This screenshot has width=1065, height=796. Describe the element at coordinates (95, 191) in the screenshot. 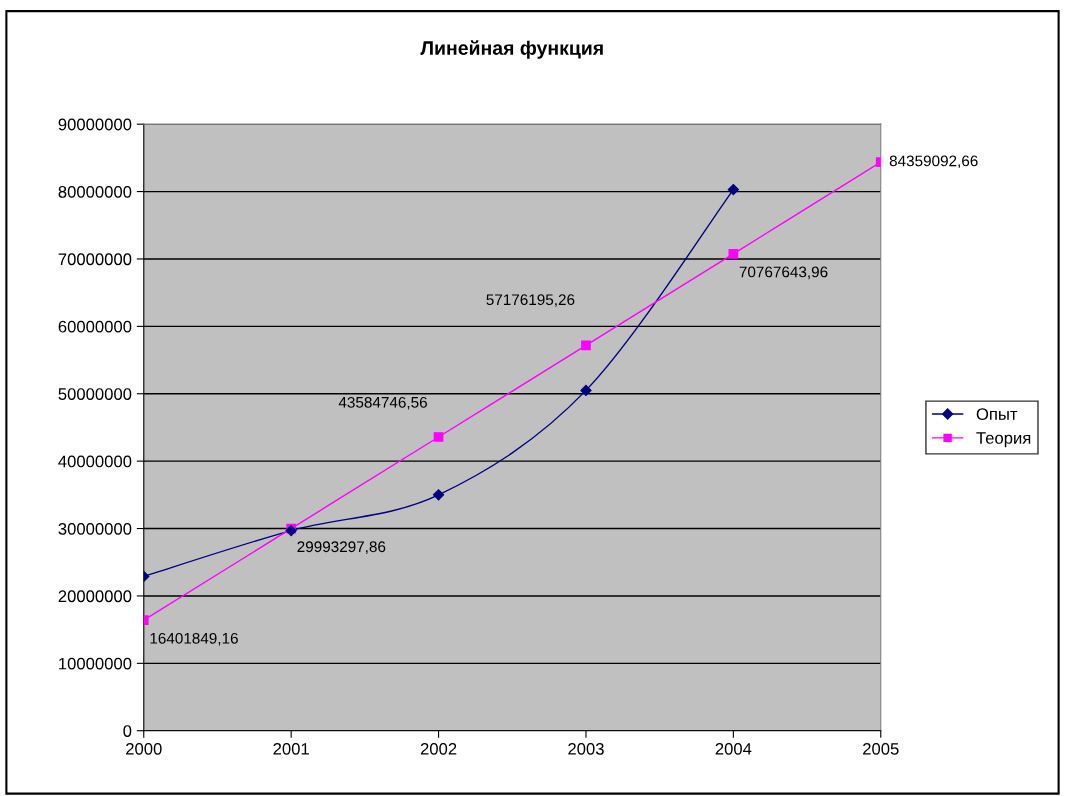

I see `y-tick-label: 80000000` at that location.